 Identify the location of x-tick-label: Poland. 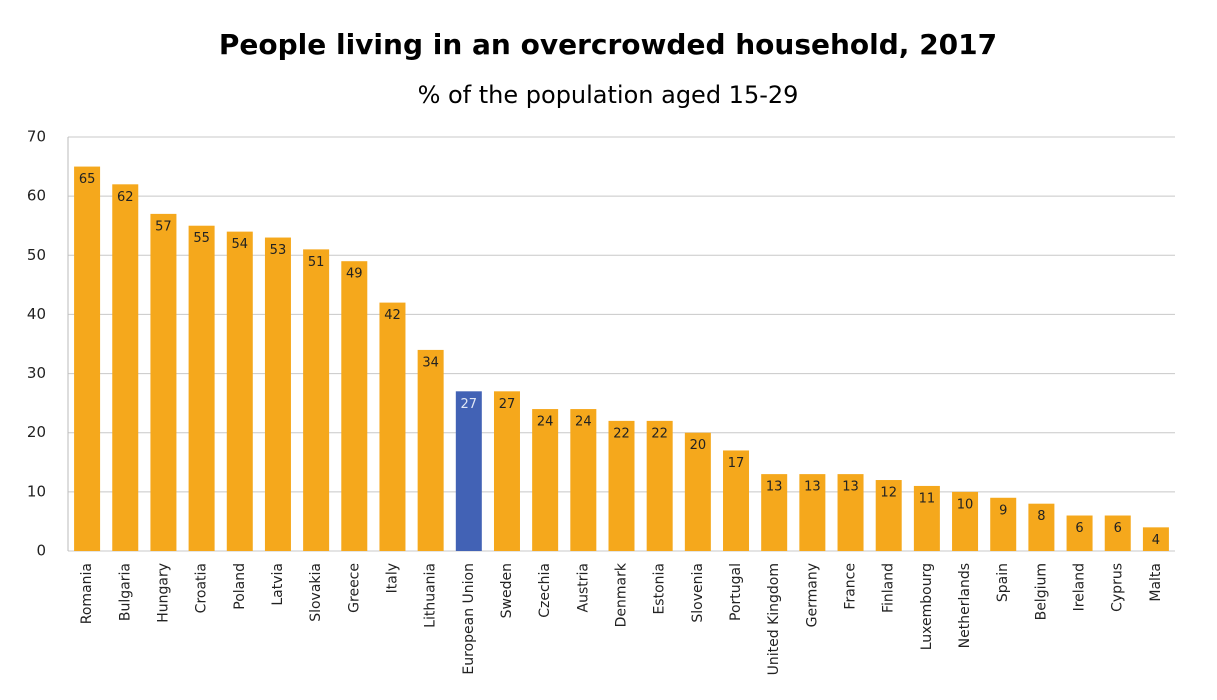
(240, 586).